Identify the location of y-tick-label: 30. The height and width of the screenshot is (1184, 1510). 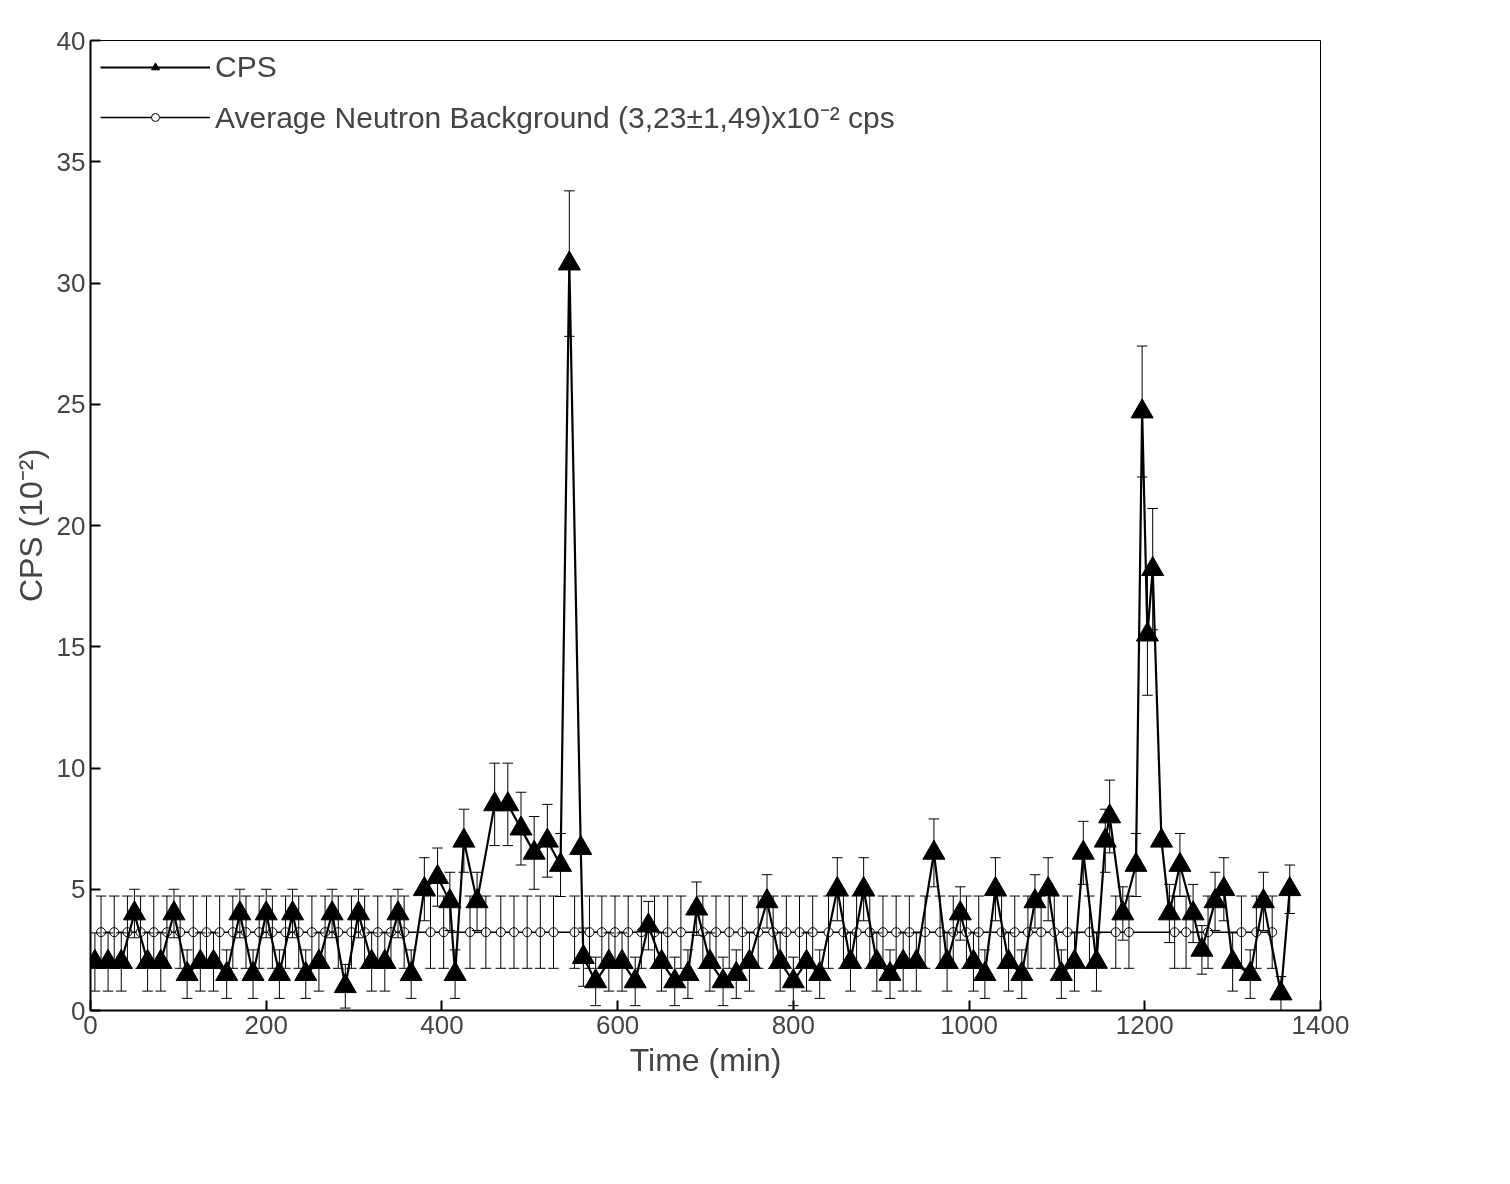
(71, 283).